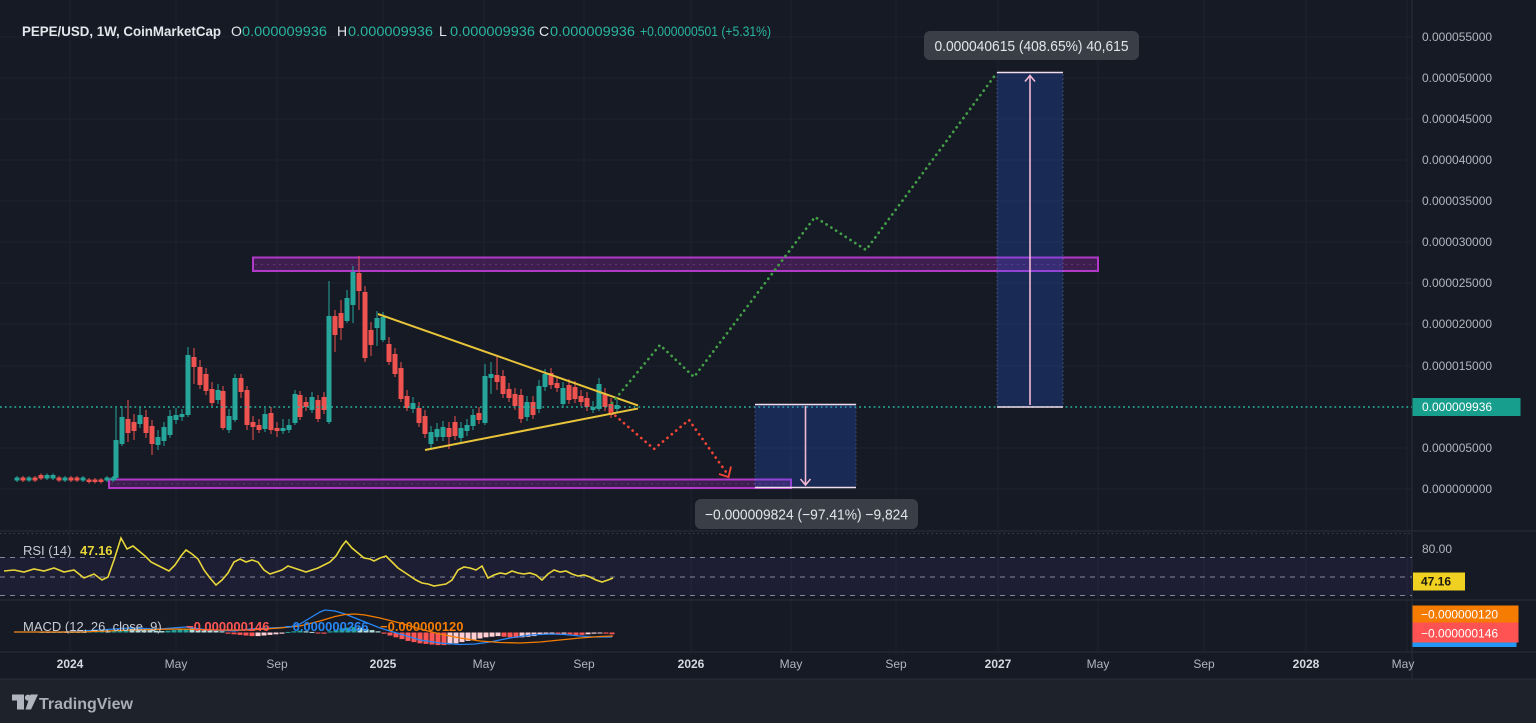 The image size is (1536, 723). What do you see at coordinates (236, 31) in the screenshot?
I see `svg-text: O` at bounding box center [236, 31].